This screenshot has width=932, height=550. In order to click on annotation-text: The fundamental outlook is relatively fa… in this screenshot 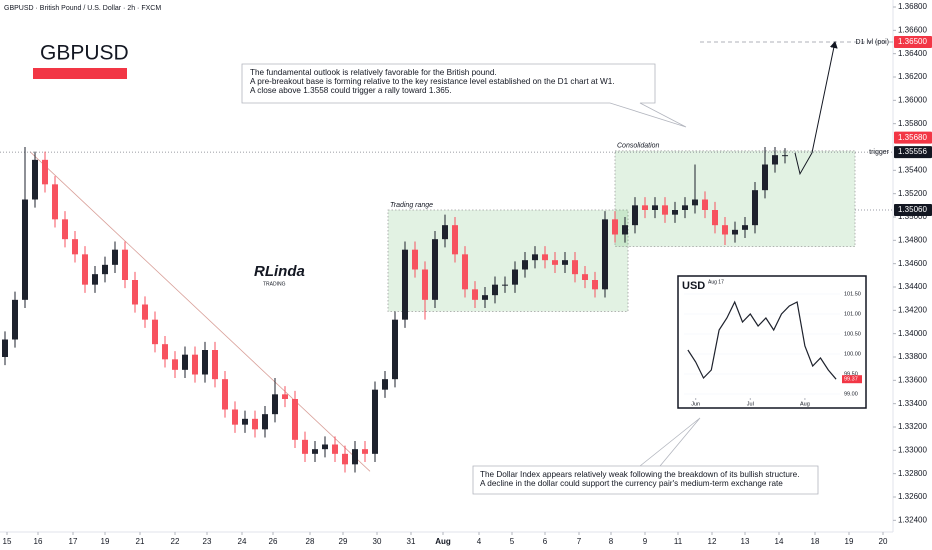, I will do `click(373, 72)`.